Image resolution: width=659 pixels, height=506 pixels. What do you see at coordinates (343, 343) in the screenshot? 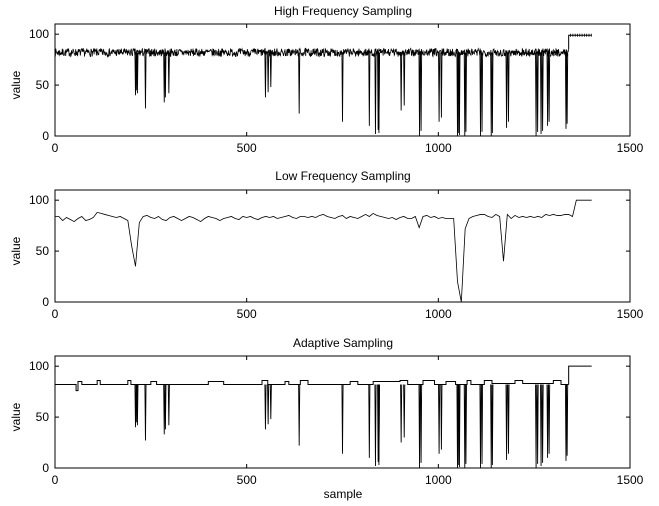
I see `chart-title: Adaptive Sampling` at bounding box center [343, 343].